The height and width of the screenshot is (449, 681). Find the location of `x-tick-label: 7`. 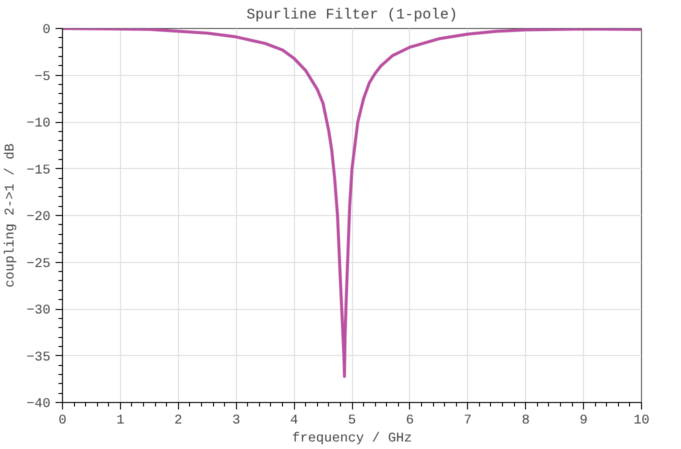

x-tick-label: 7 is located at coordinates (468, 421).